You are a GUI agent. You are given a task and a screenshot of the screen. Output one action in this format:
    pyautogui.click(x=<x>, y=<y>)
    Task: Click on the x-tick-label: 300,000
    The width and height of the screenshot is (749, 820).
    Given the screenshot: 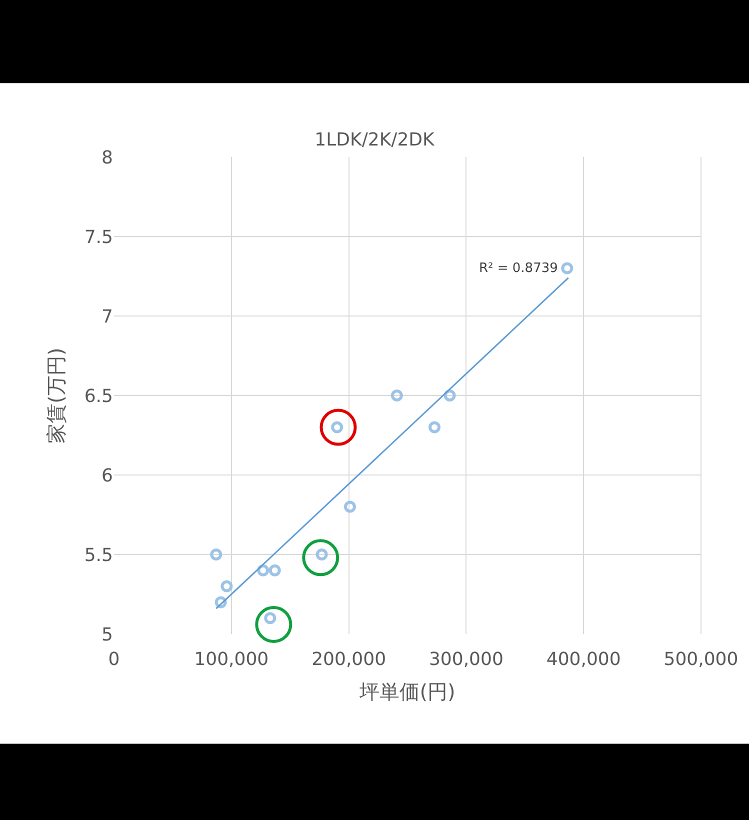 What is the action you would take?
    pyautogui.click(x=466, y=659)
    